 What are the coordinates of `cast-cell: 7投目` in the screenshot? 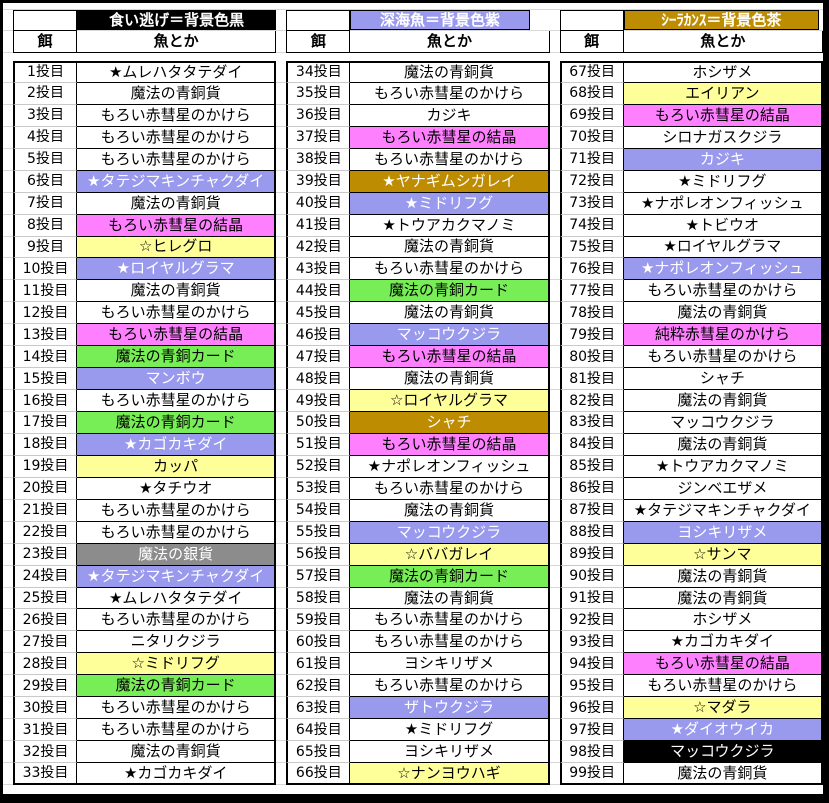 It's located at (45, 203).